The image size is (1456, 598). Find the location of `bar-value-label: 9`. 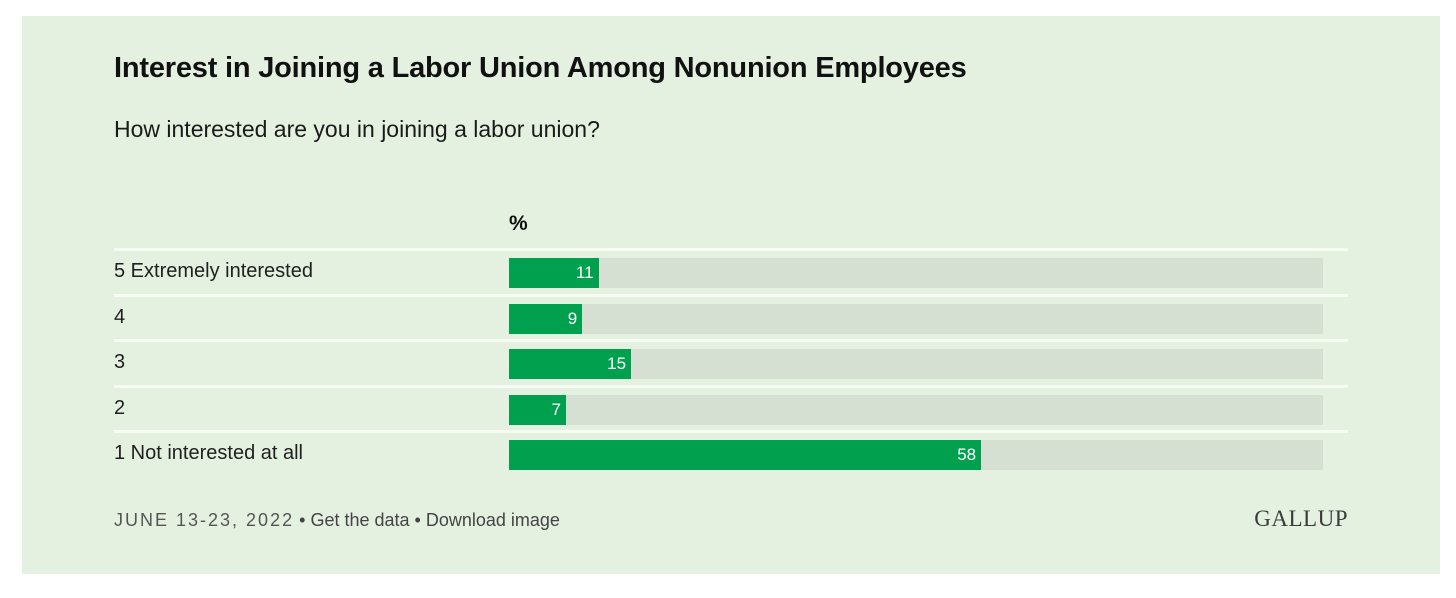

bar-value-label: 9 is located at coordinates (572, 318).